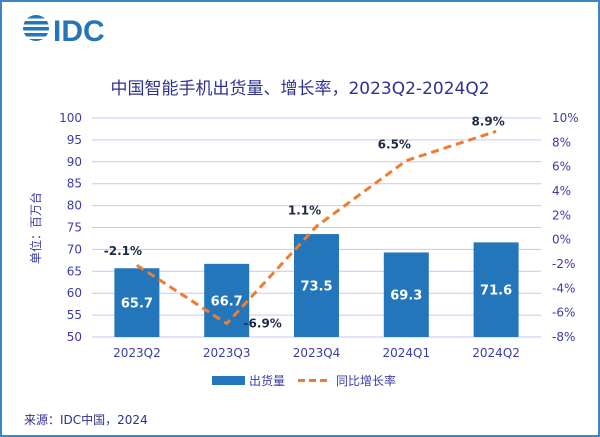 The image size is (600, 437). What do you see at coordinates (74, 140) in the screenshot?
I see `left-tick-label: 95` at bounding box center [74, 140].